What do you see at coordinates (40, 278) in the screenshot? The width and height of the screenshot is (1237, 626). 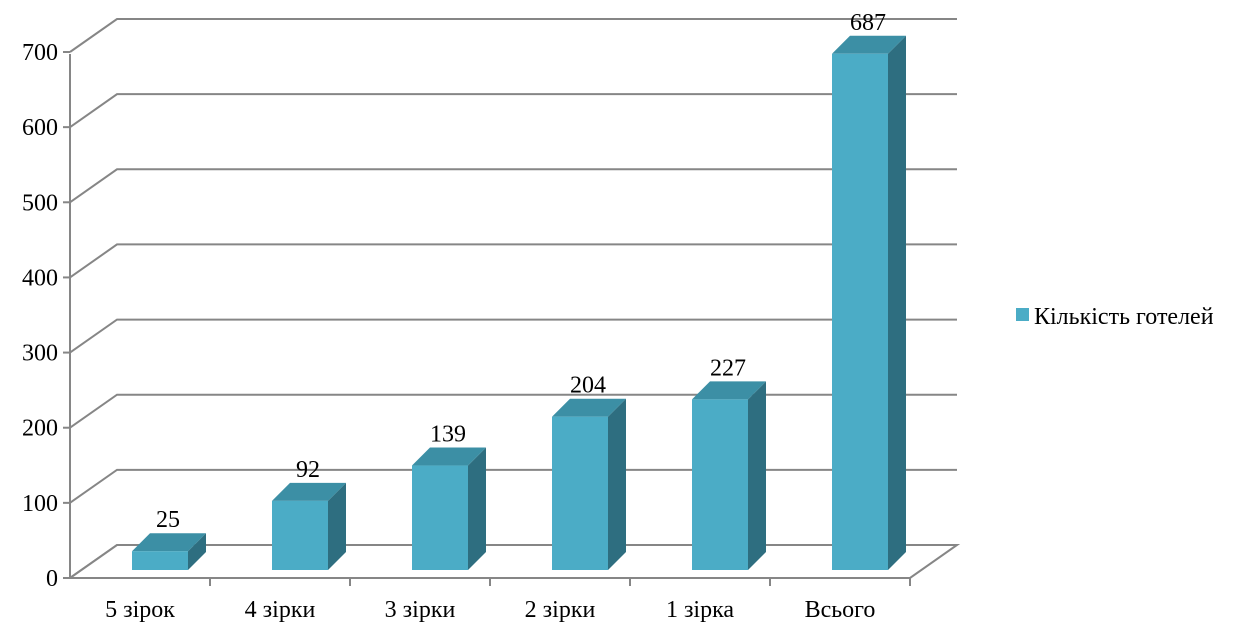 I see `y-tick-label: 400` at bounding box center [40, 278].